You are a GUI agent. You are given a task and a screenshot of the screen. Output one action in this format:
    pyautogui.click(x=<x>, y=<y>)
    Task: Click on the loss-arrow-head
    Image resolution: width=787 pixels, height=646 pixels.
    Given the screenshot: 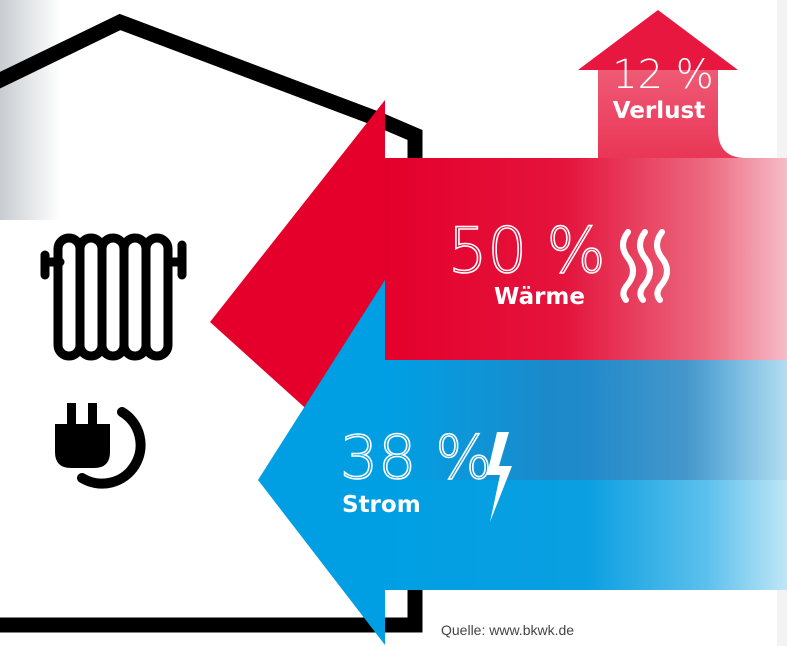 What is the action you would take?
    pyautogui.click(x=658, y=40)
    